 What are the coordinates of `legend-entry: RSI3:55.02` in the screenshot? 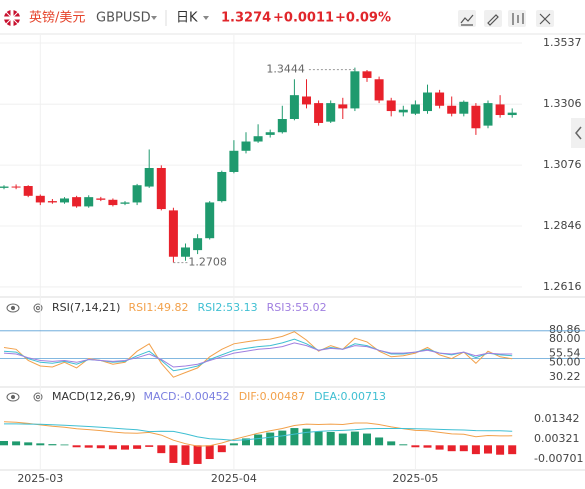 It's located at (297, 307).